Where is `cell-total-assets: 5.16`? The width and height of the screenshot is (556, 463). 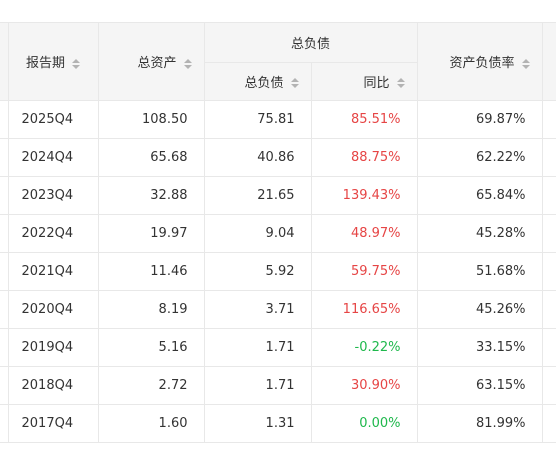 cell-total-assets: 5.16 is located at coordinates (151, 347).